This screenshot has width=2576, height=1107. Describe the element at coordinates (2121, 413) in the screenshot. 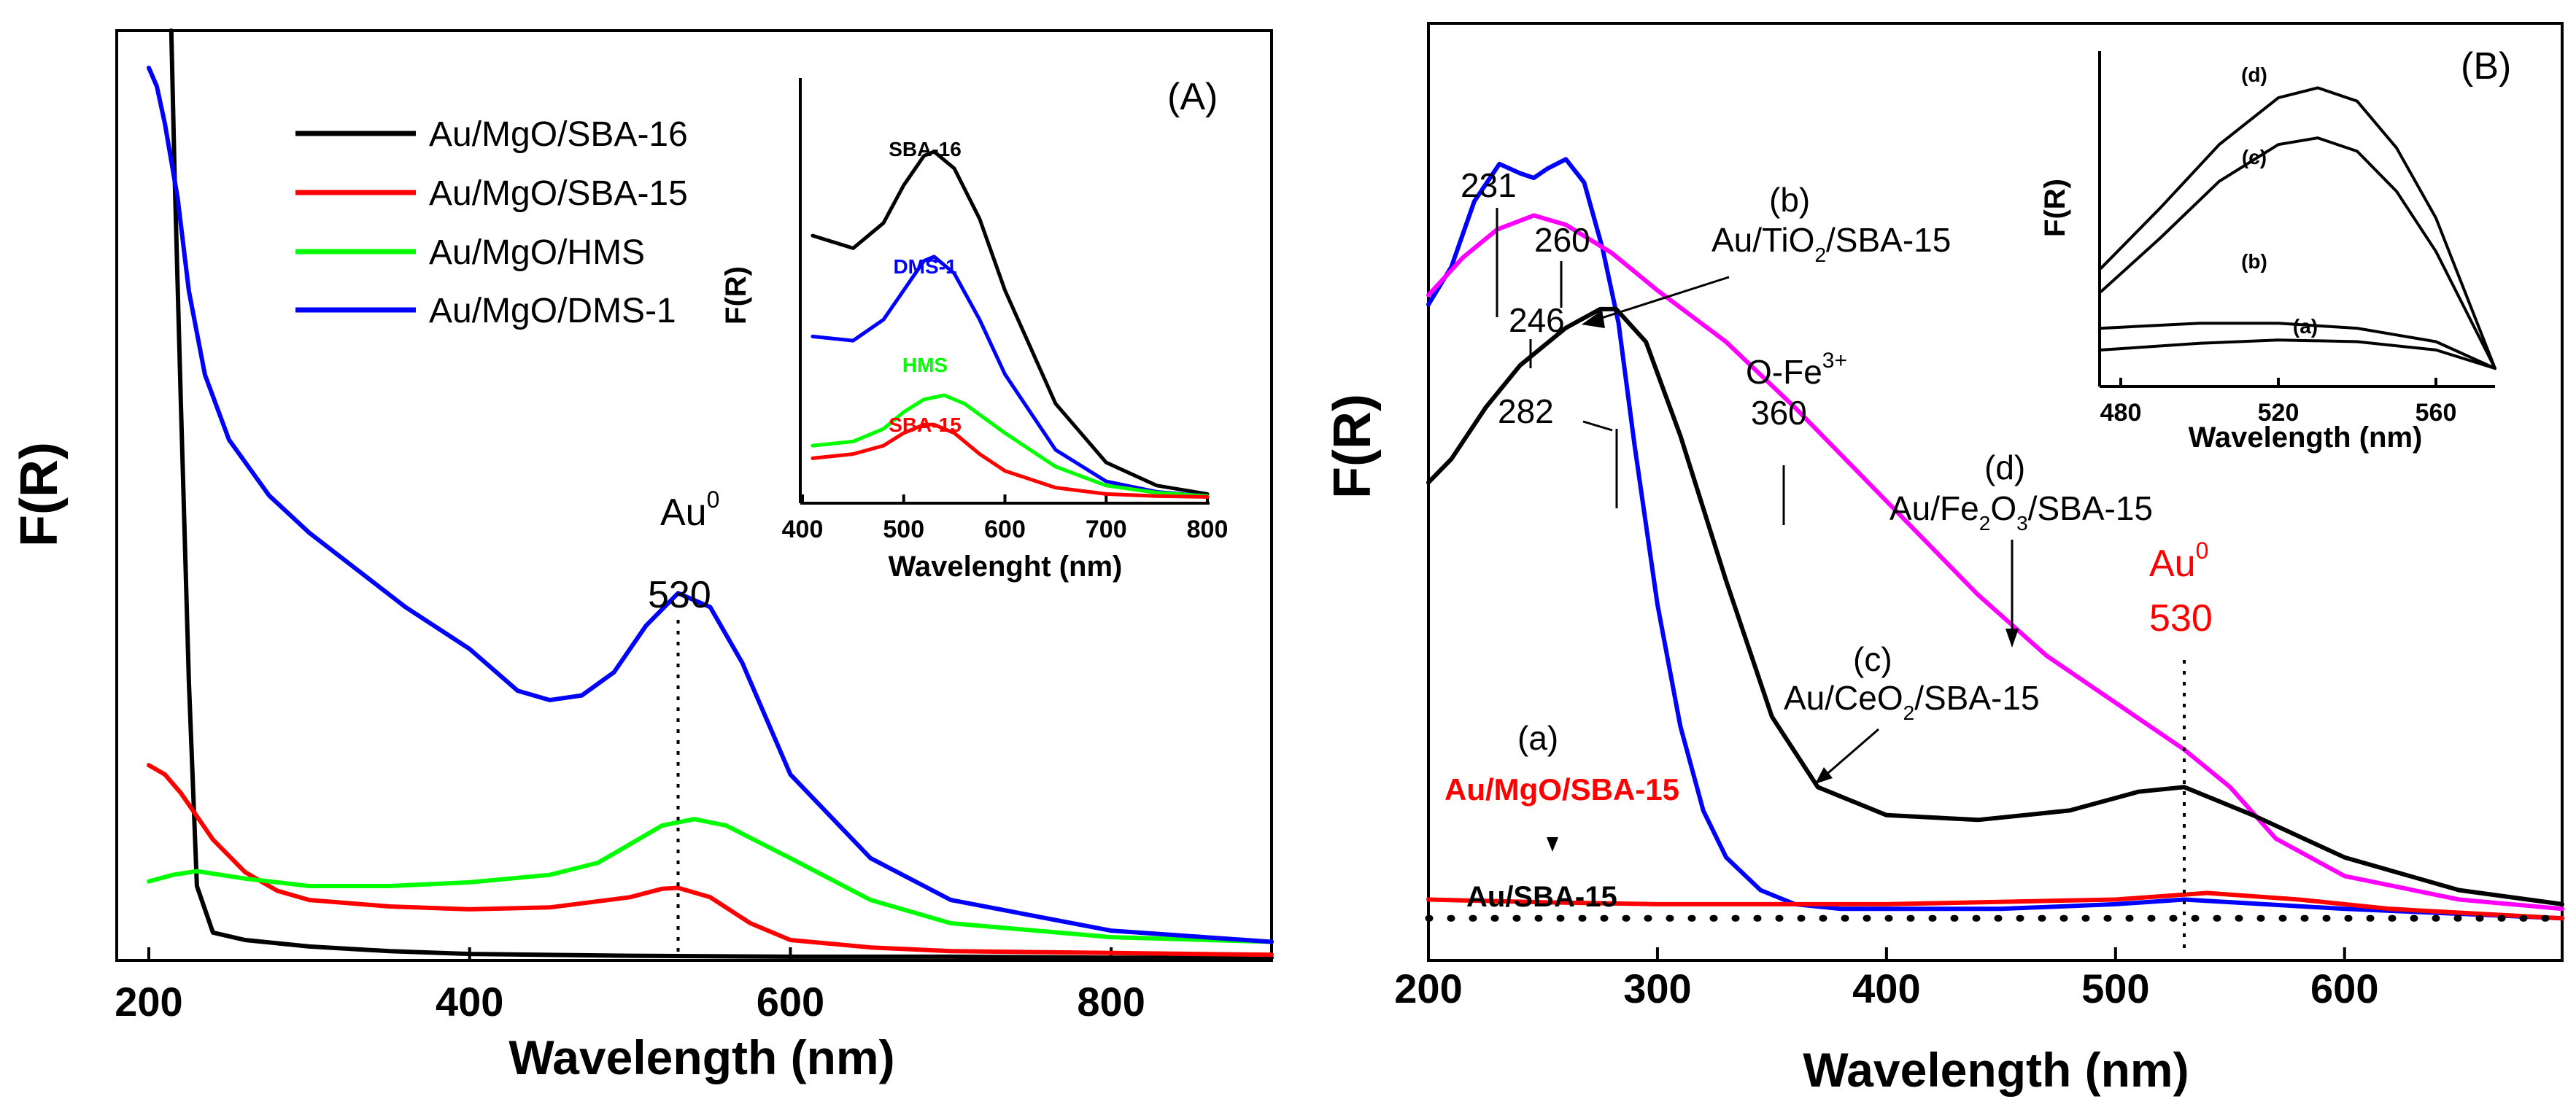

I see `inset-b-tick-label-480: 480` at that location.